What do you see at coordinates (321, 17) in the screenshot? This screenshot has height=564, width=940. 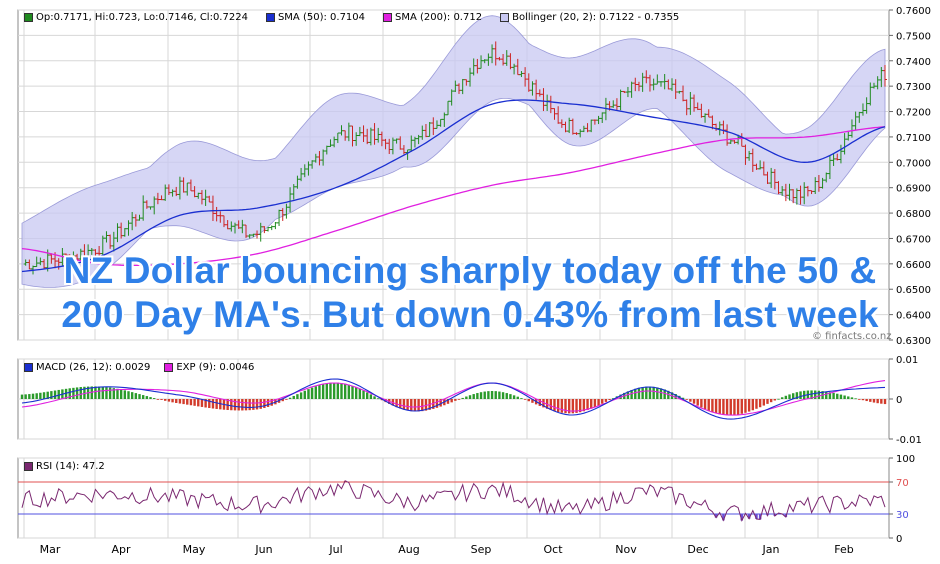 I see `sma50-legend-label: SMA (50): 0.7104` at bounding box center [321, 17].